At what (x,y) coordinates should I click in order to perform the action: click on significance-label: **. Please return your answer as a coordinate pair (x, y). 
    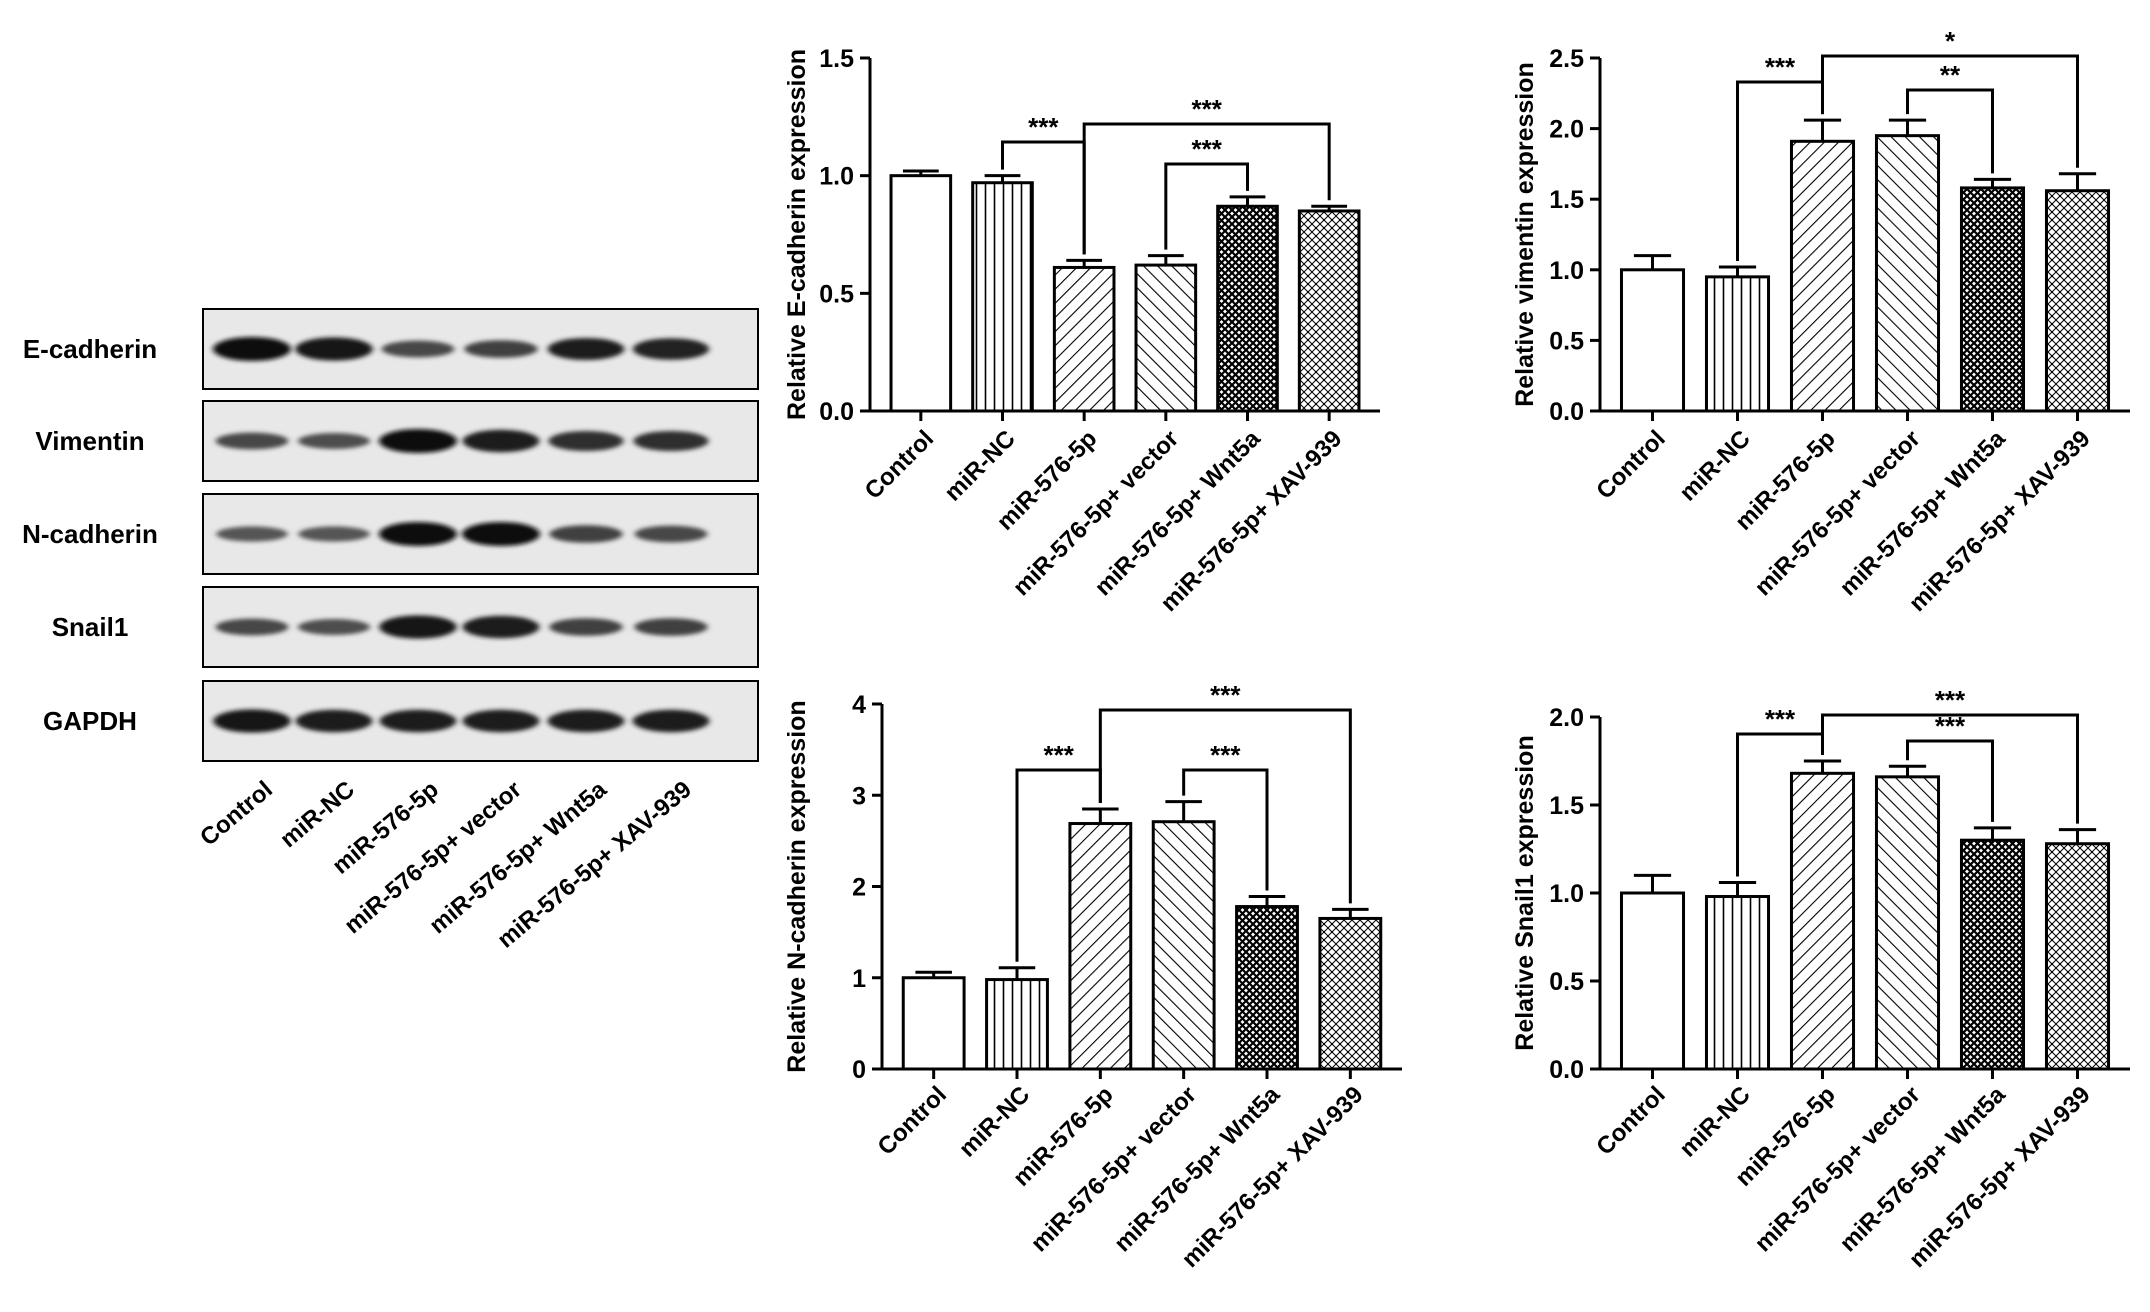
    Looking at the image, I should click on (1950, 75).